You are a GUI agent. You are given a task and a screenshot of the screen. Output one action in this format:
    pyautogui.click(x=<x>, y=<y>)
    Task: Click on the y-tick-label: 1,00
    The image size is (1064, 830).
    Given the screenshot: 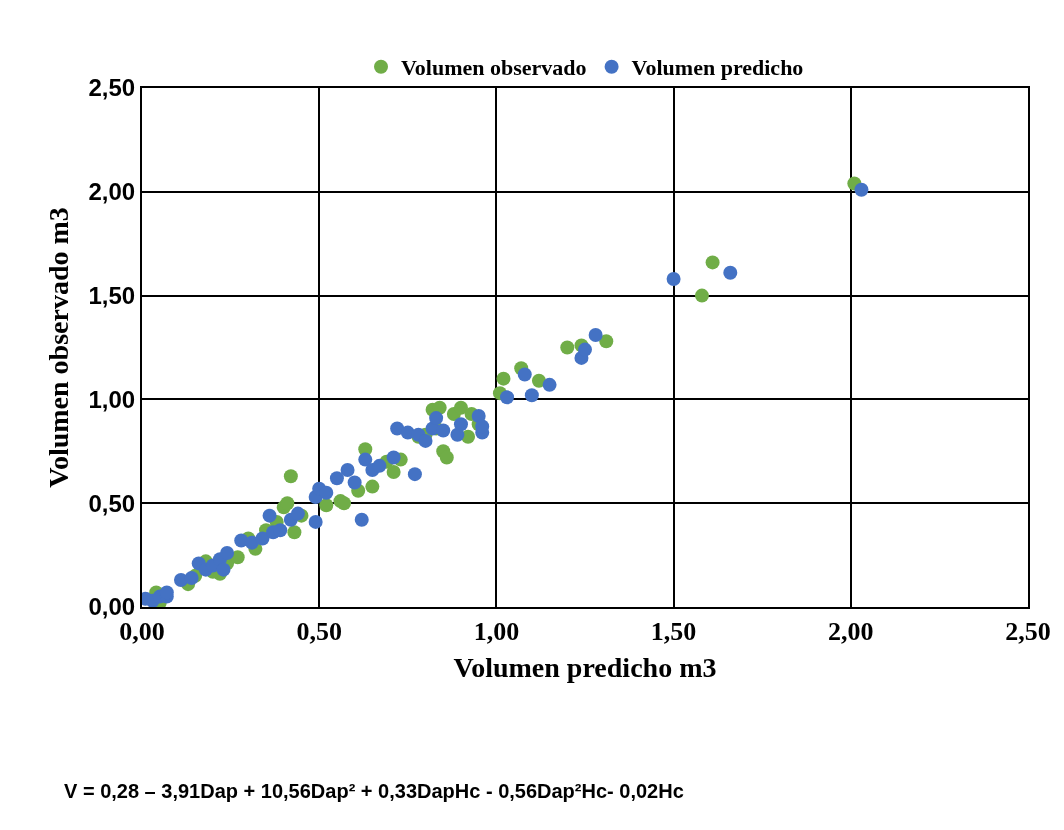 What is the action you would take?
    pyautogui.click(x=112, y=399)
    